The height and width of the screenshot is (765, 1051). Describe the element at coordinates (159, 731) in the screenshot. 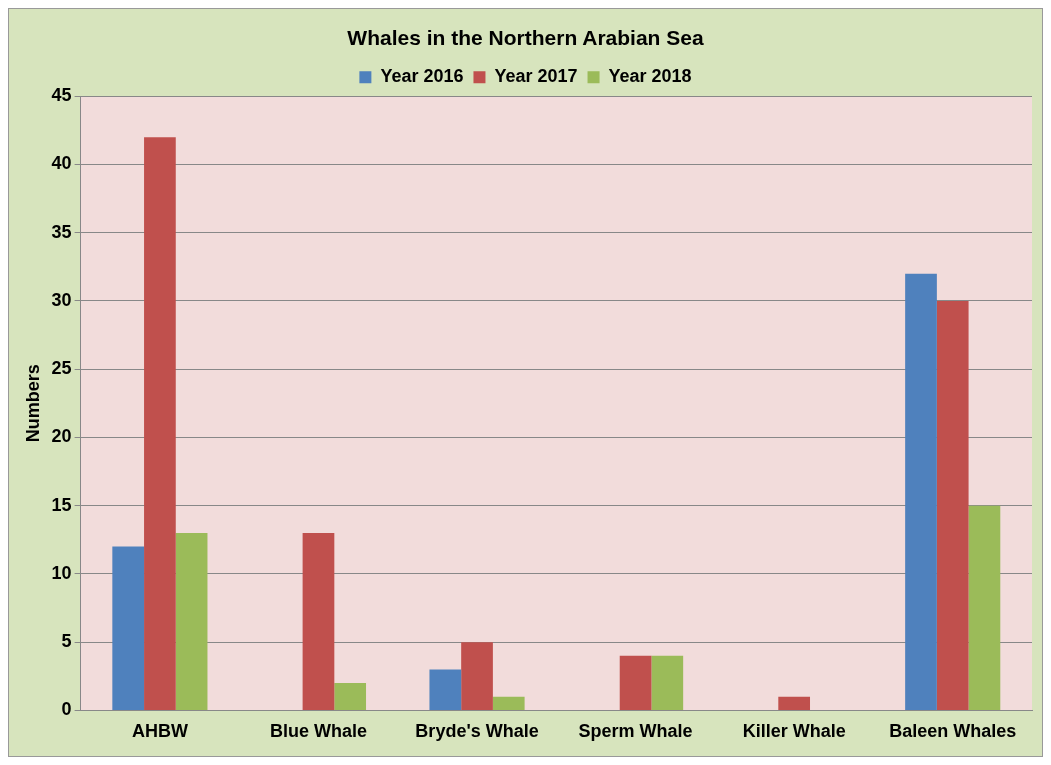

I see `x-tick-label: AHBW` at that location.